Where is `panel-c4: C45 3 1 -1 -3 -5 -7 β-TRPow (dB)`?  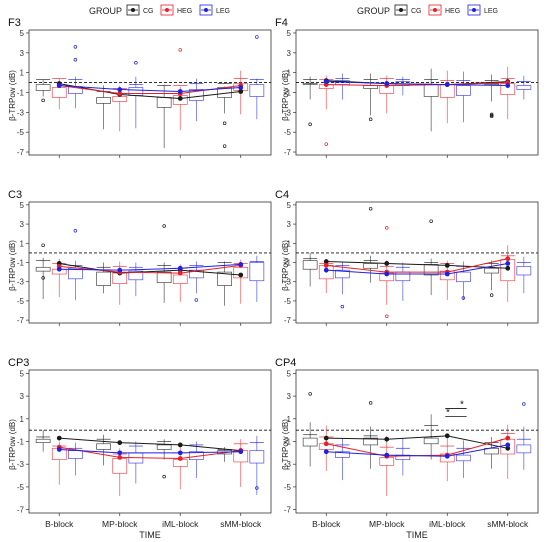
panel-c4: C45 3 1 -1 -3 -5 -7 β-TRPow (dB) is located at coordinates (407, 257).